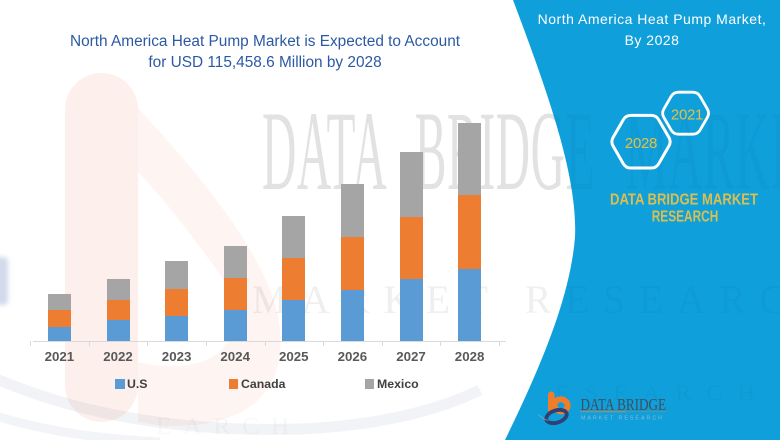 Image resolution: width=780 pixels, height=440 pixels. Describe the element at coordinates (685, 217) in the screenshot. I see `svg-text: RESEARCH` at that location.